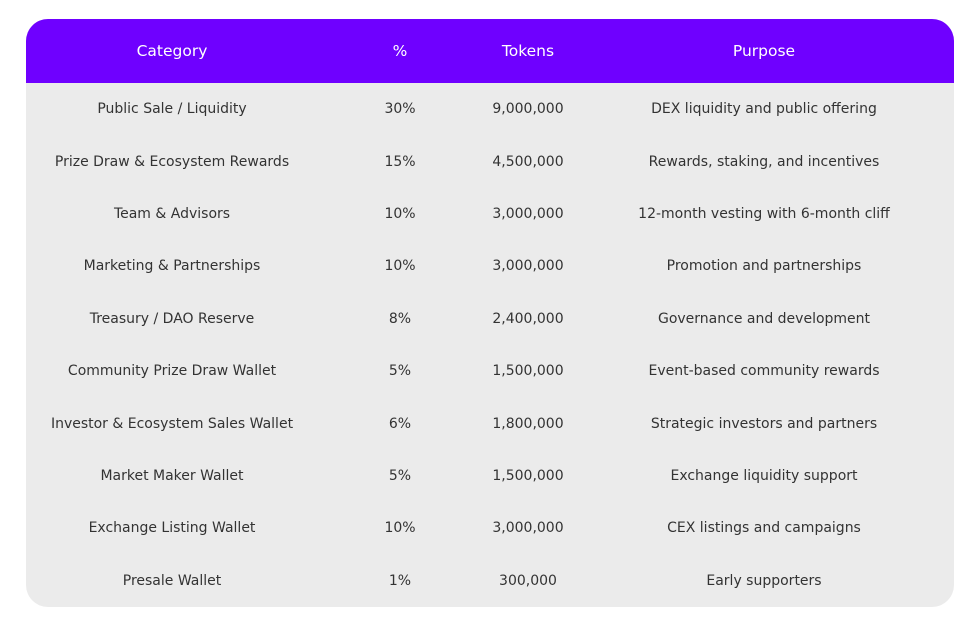 Image resolution: width=980 pixels, height=636 pixels. What do you see at coordinates (172, 371) in the screenshot?
I see `table-cell: Community Prize Draw Wallet` at bounding box center [172, 371].